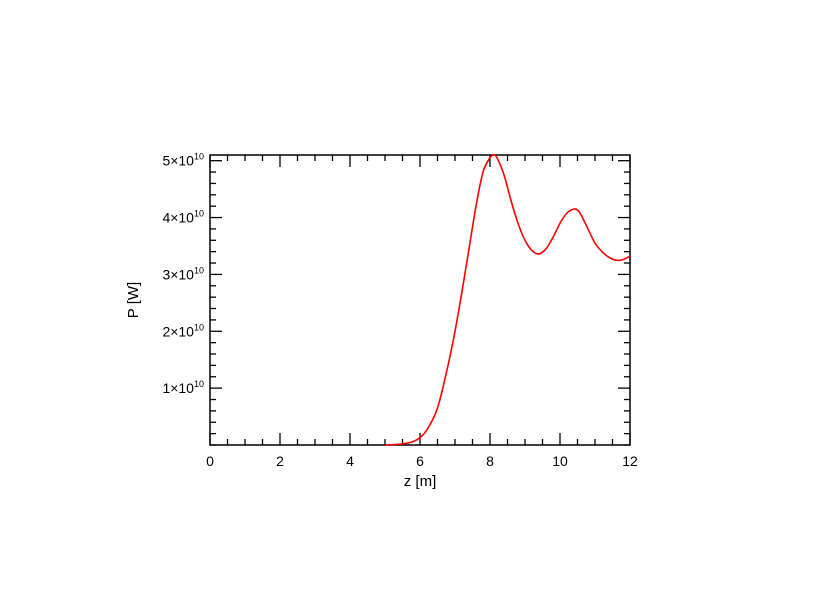  I want to click on x-tick-label: 6, so click(420, 461).